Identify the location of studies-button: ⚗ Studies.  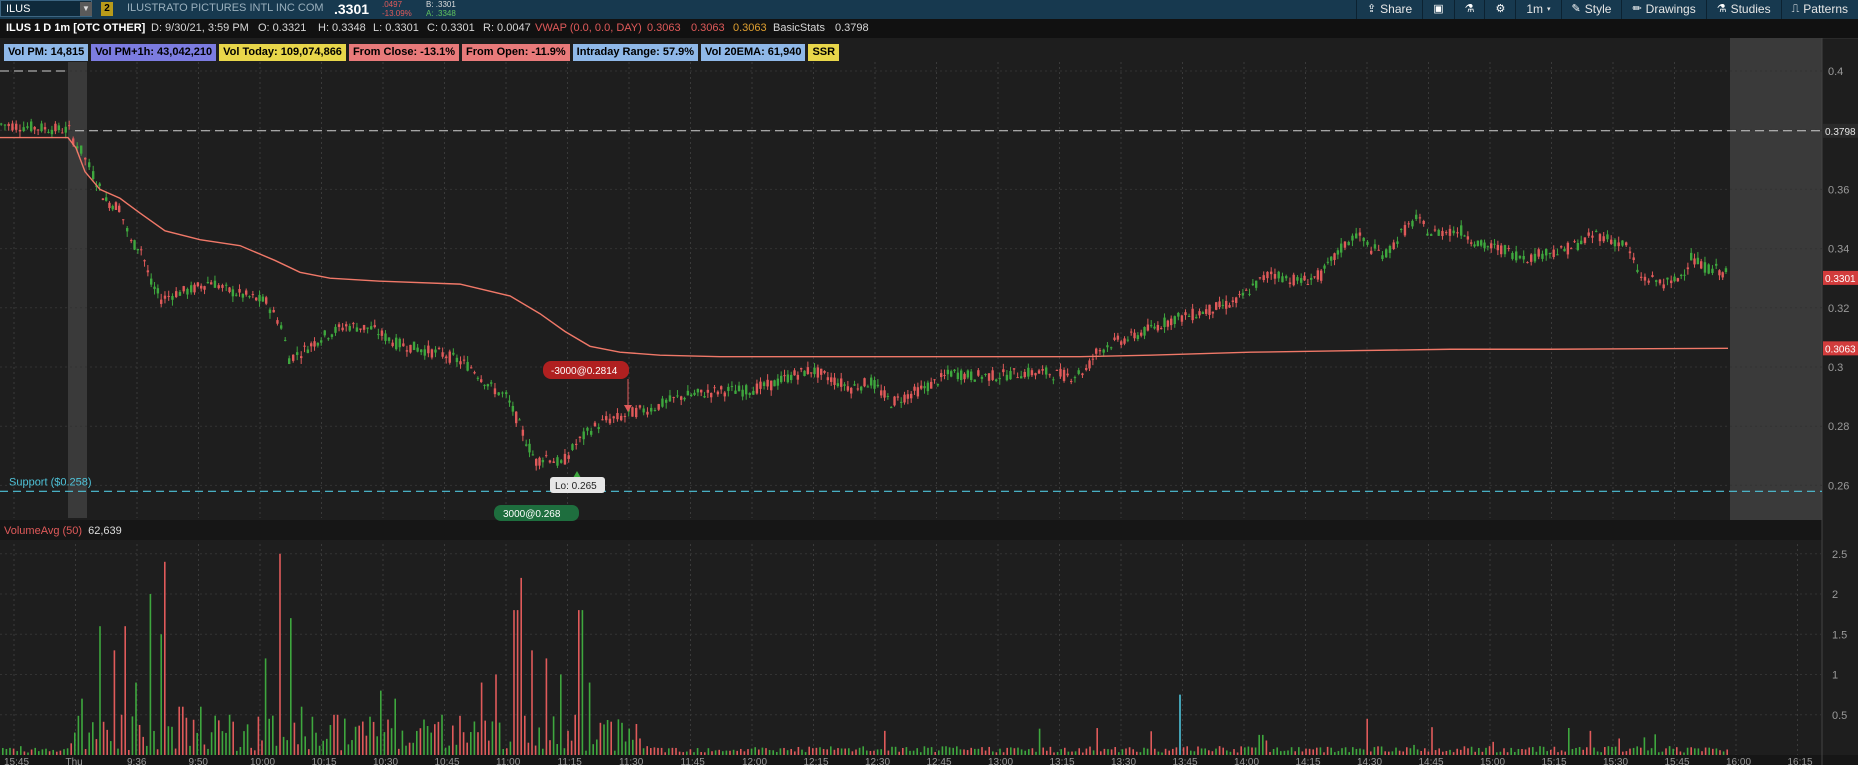
(1743, 9).